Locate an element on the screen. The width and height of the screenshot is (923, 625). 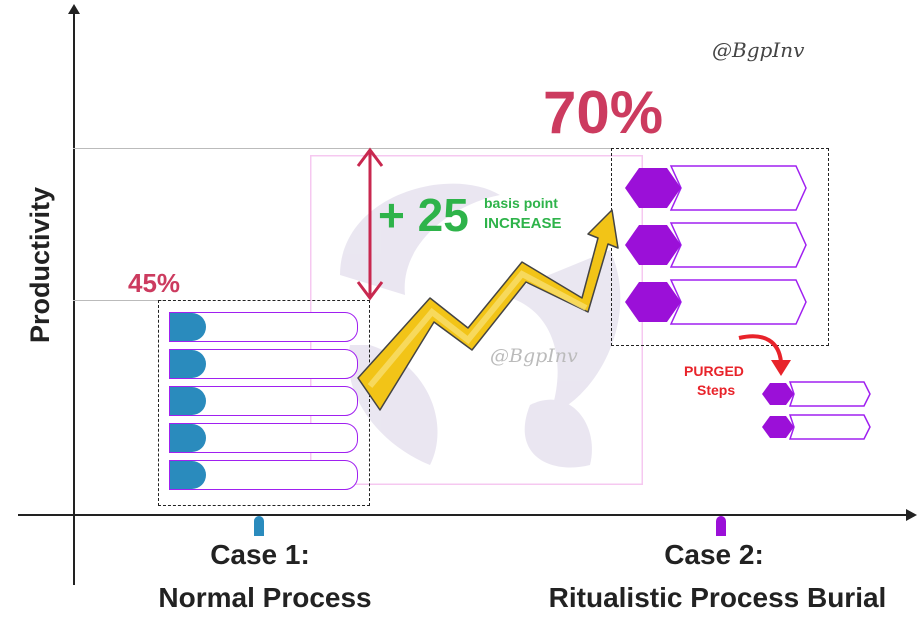
case1-steps-box is located at coordinates (264, 403).